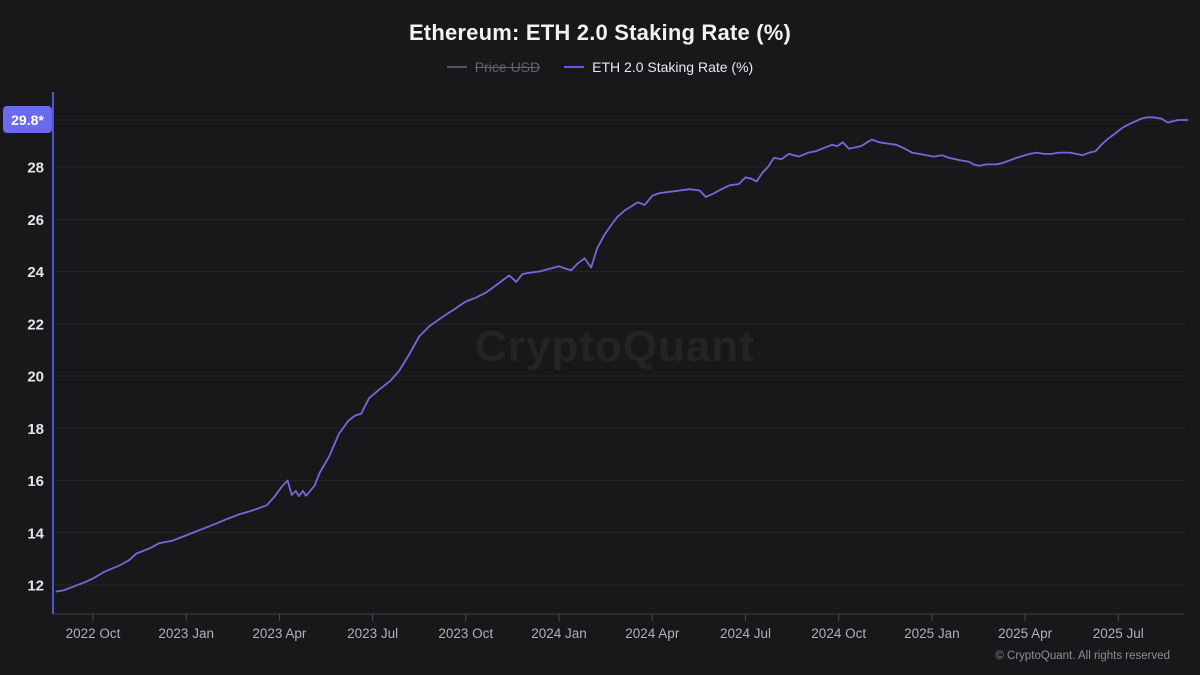 The width and height of the screenshot is (1200, 675). I want to click on y-axis-label: 16, so click(35, 481).